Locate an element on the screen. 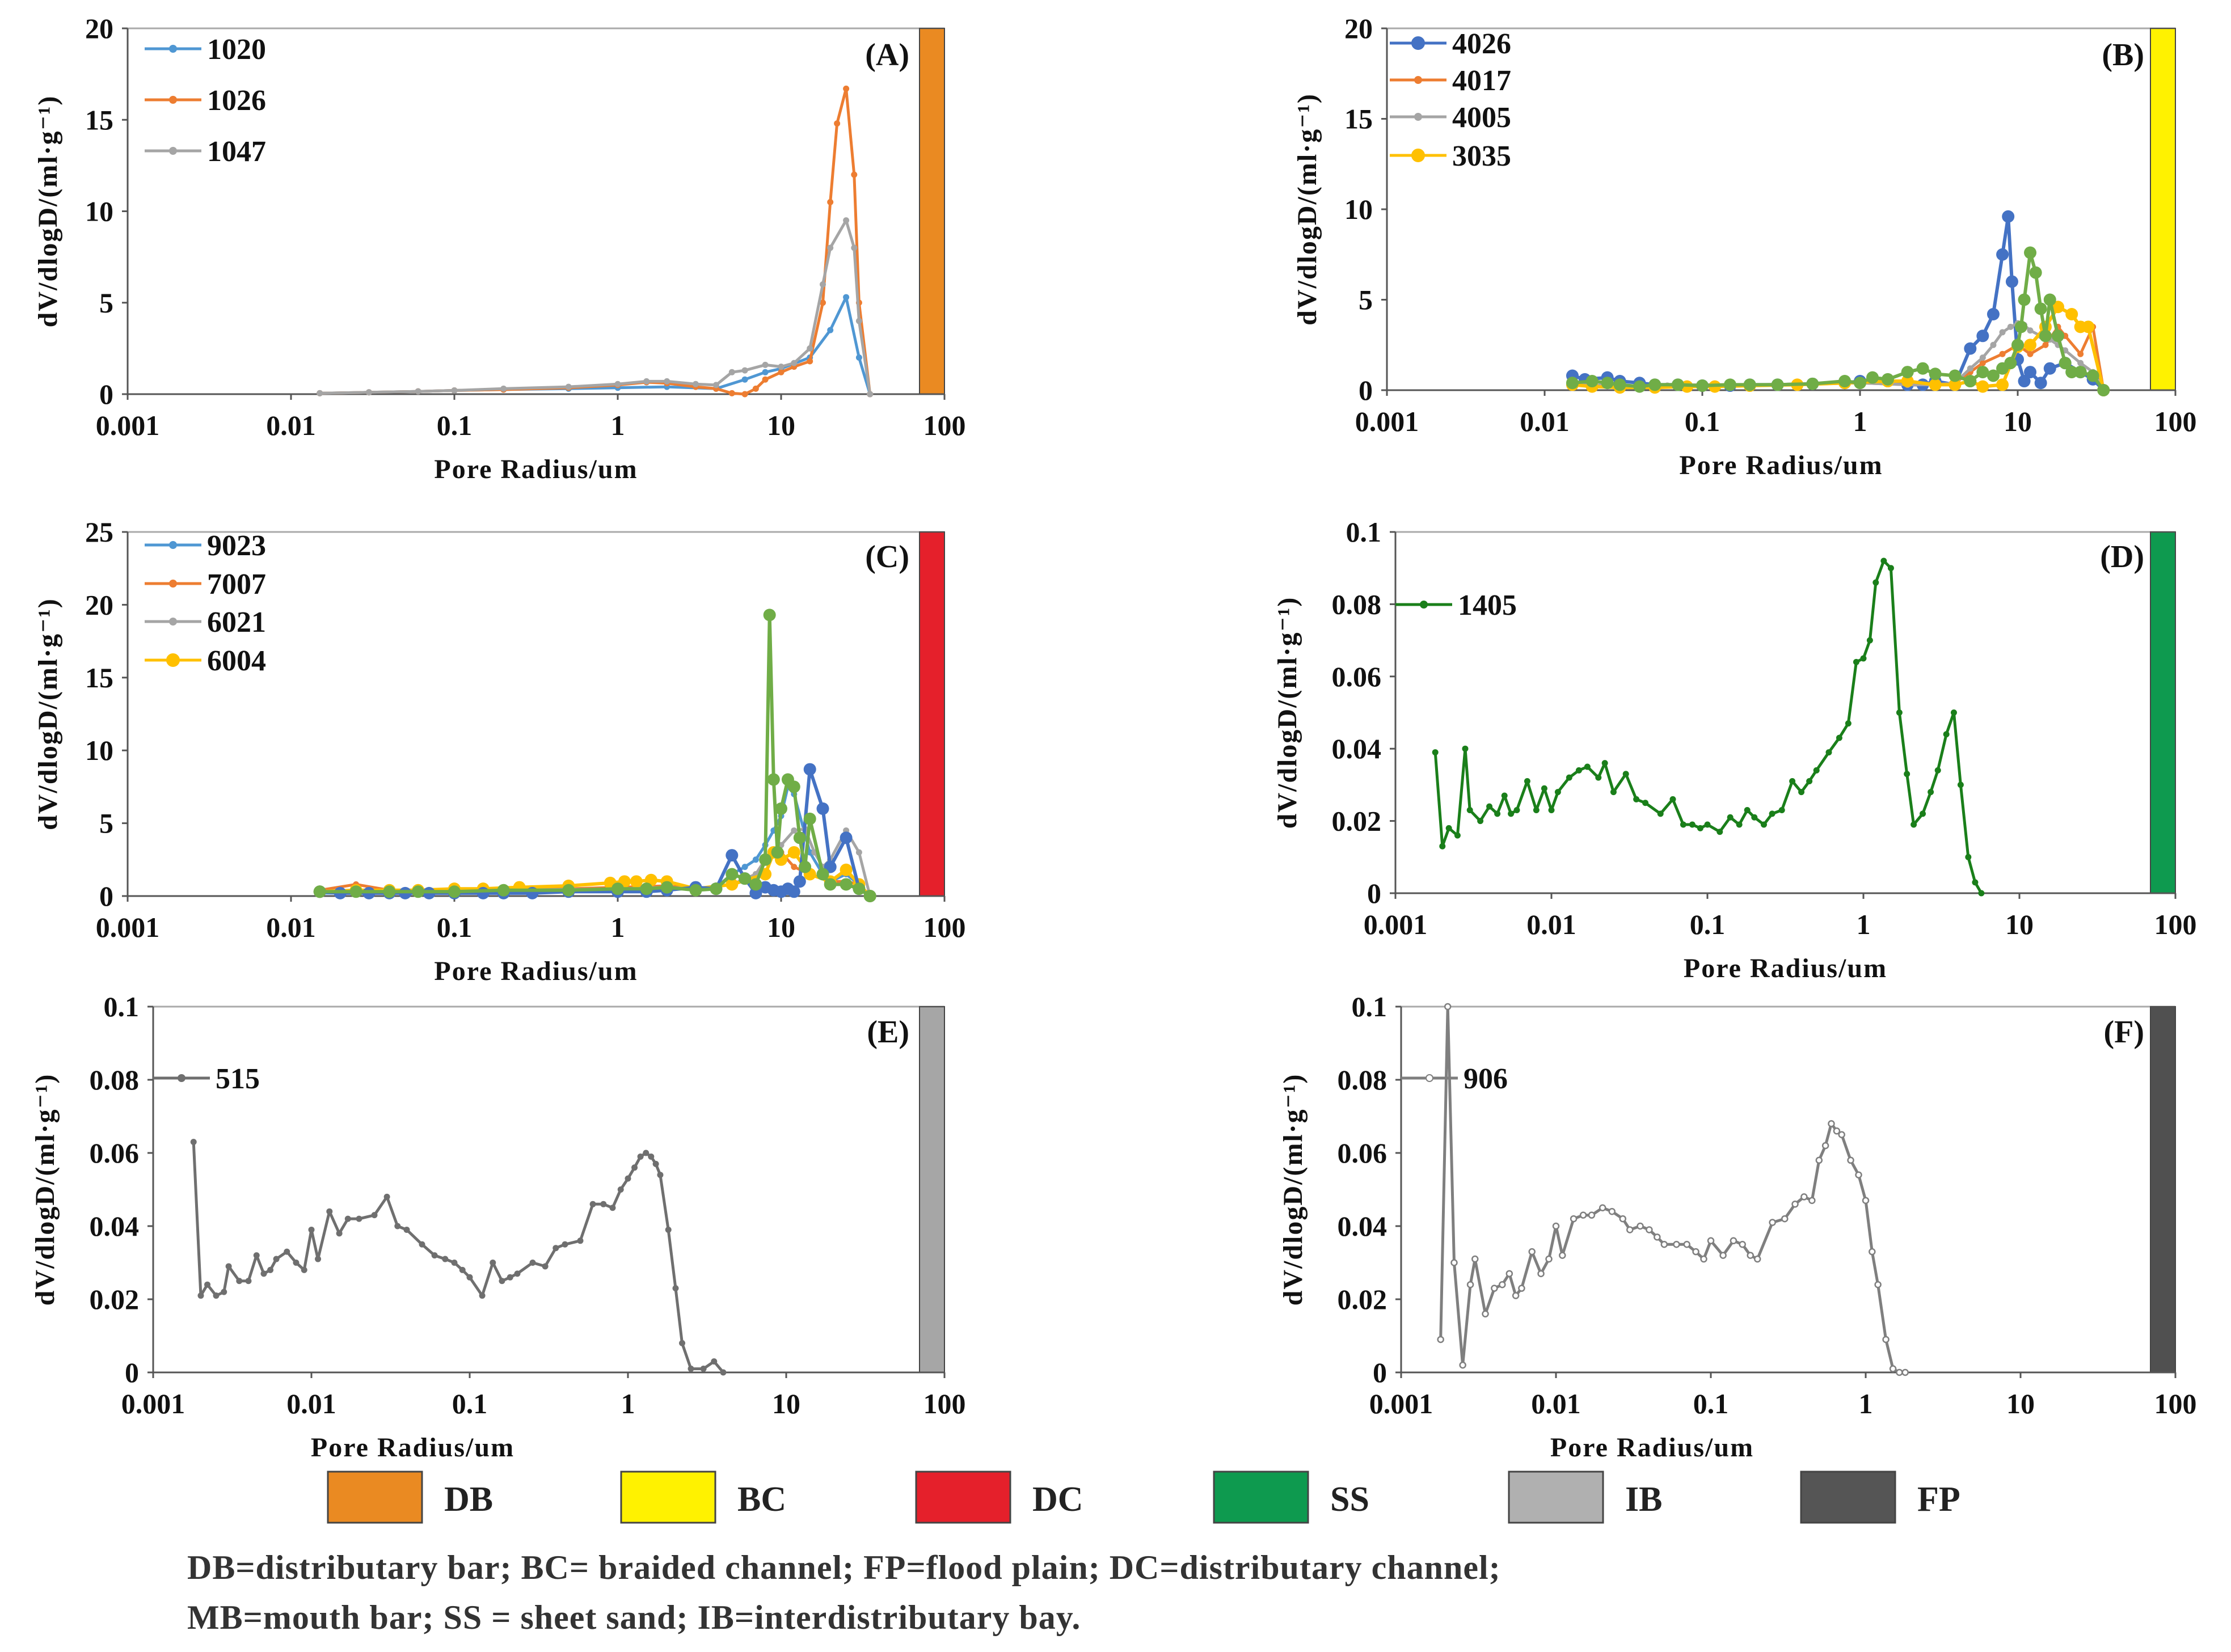 The width and height of the screenshot is (2231, 1652). legend-label: 1020 is located at coordinates (236, 49).